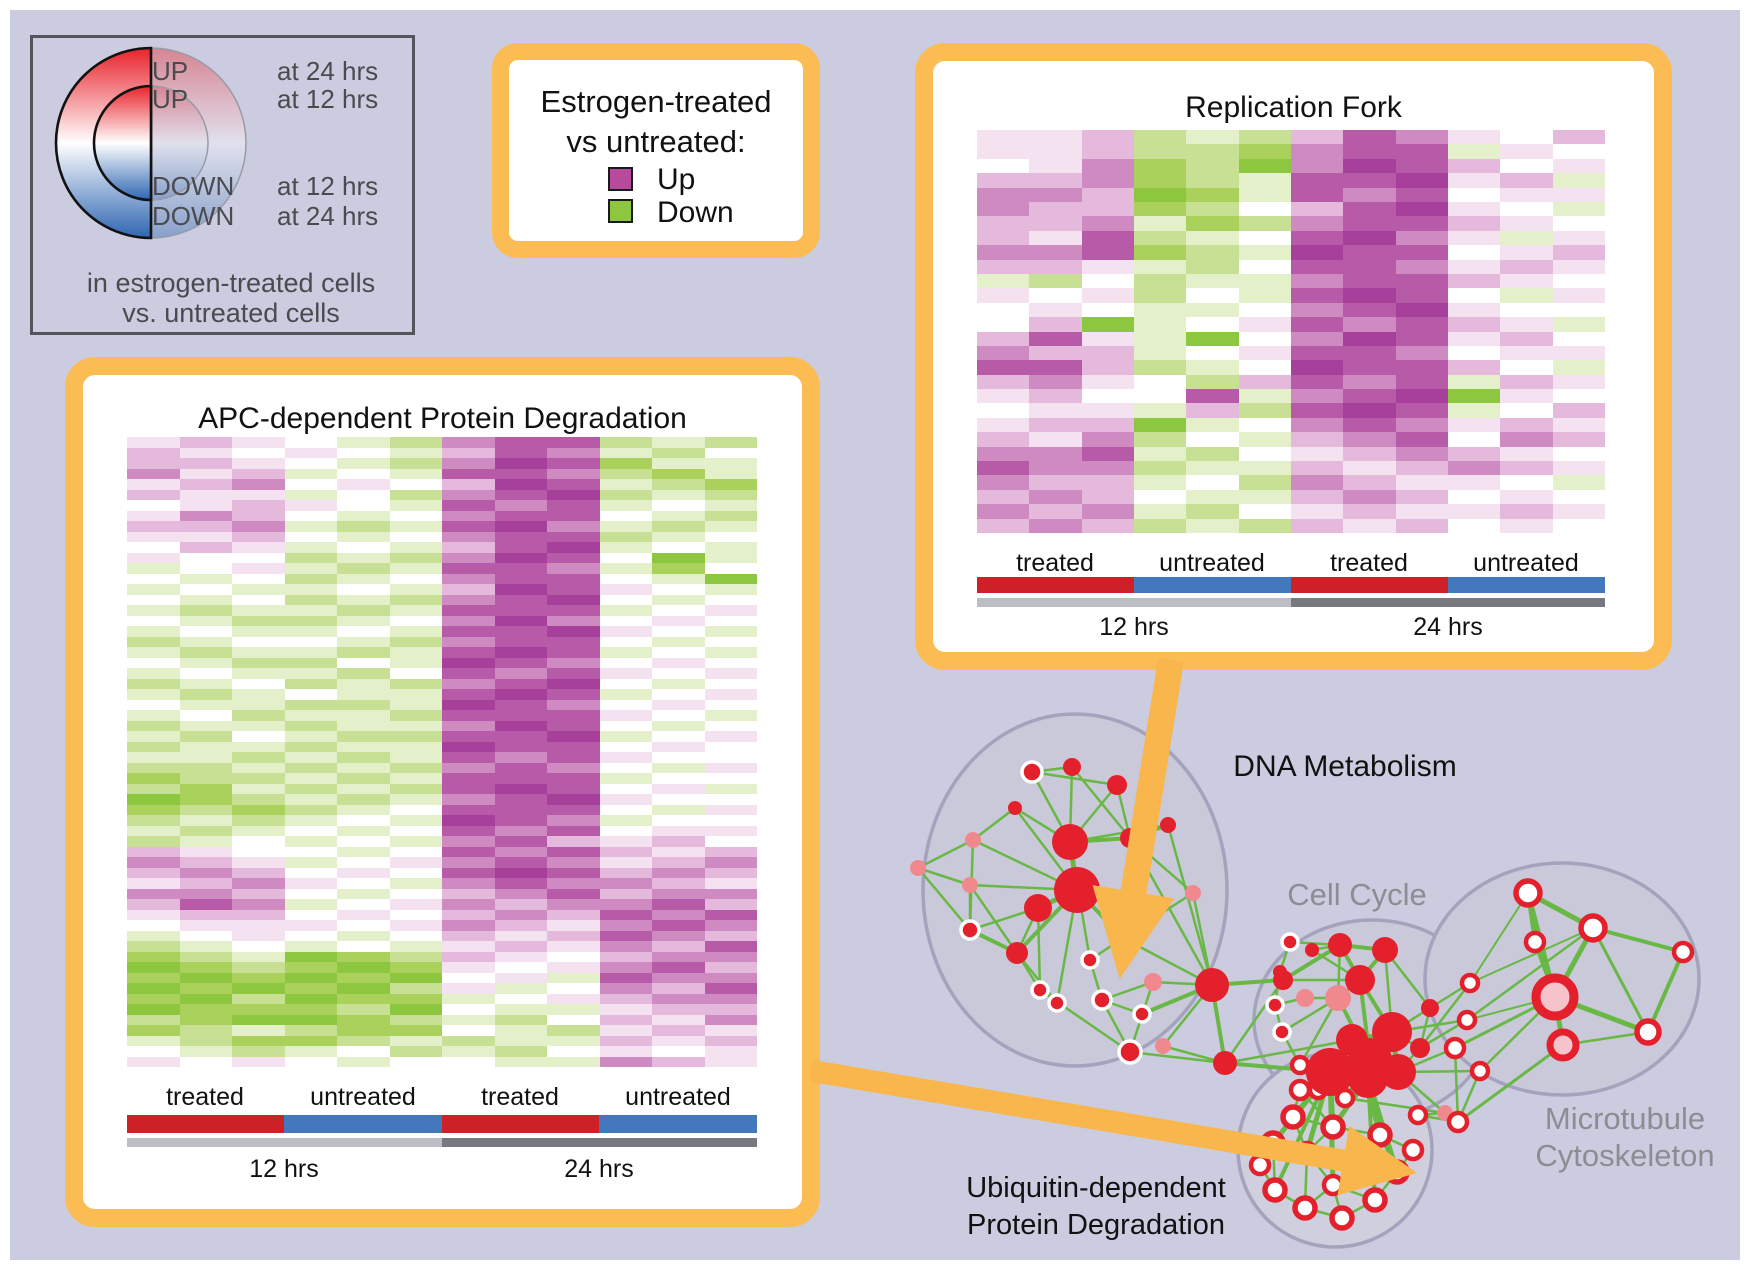  I want to click on node-pink, so click(973, 840).